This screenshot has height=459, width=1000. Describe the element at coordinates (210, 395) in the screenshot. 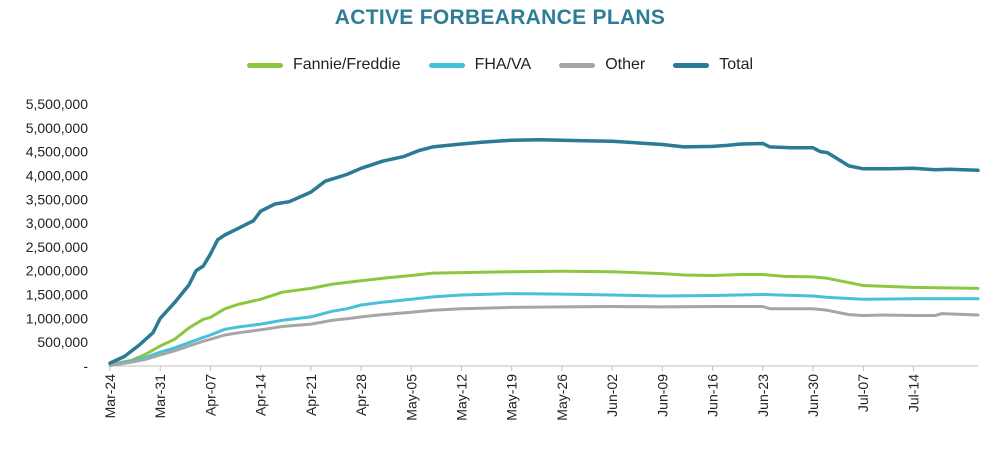

I see `x-tick-label: Apr-07` at that location.